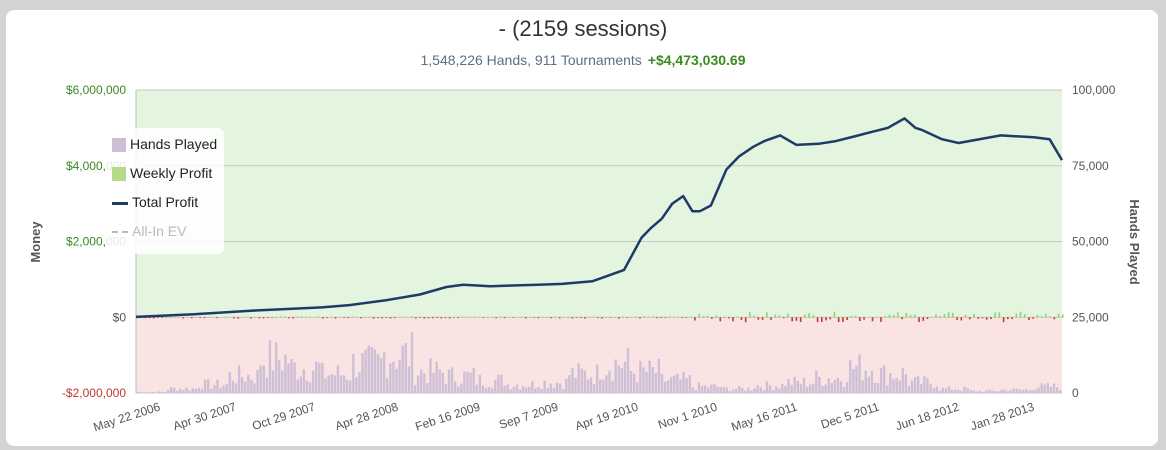 This screenshot has width=1166, height=450. I want to click on x-tick-label: Nov 1 2010, so click(687, 415).